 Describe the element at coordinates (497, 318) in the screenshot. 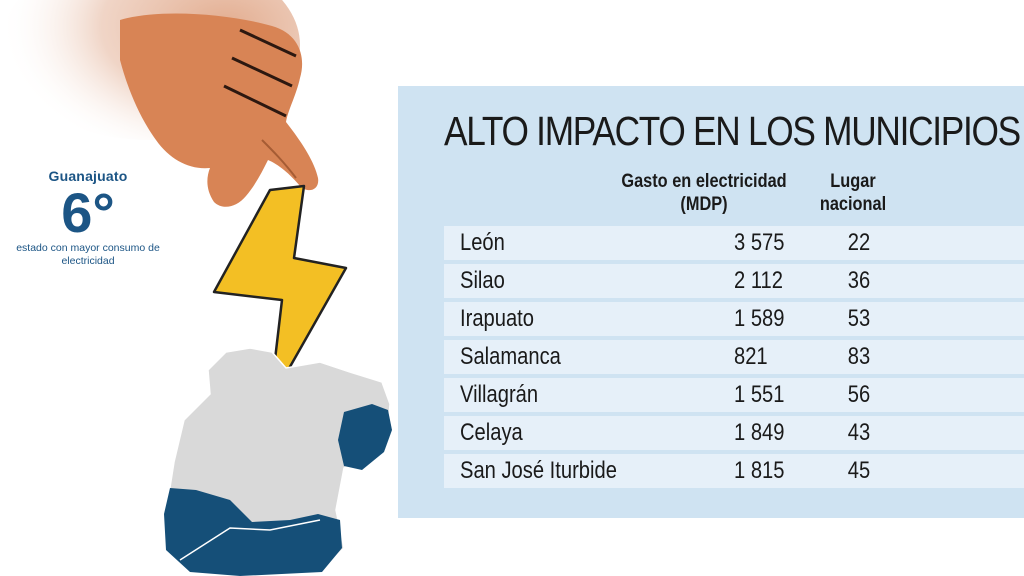

I see `municipality-name: Irapuato` at that location.